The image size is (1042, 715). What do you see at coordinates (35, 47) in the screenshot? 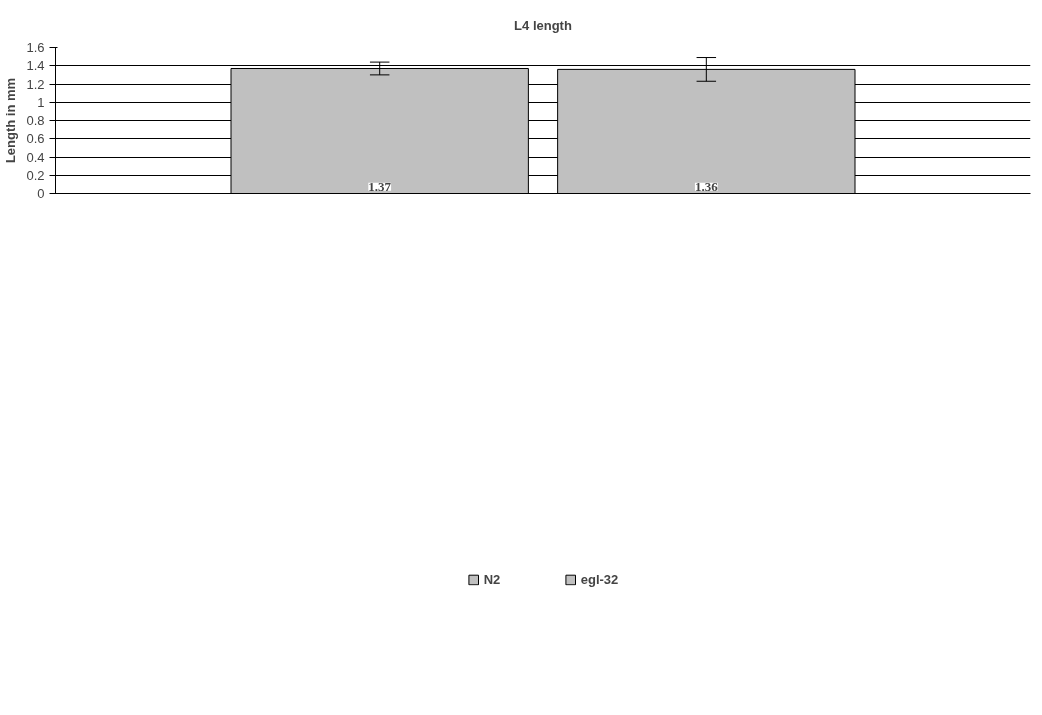
I see `y-tick-label: 1.6` at bounding box center [35, 47].